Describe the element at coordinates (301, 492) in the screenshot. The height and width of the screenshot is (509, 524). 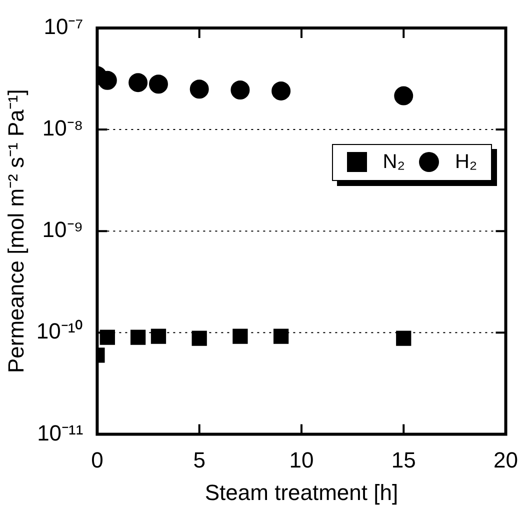
I see `x-axis-title: Steam treatment [h]` at that location.